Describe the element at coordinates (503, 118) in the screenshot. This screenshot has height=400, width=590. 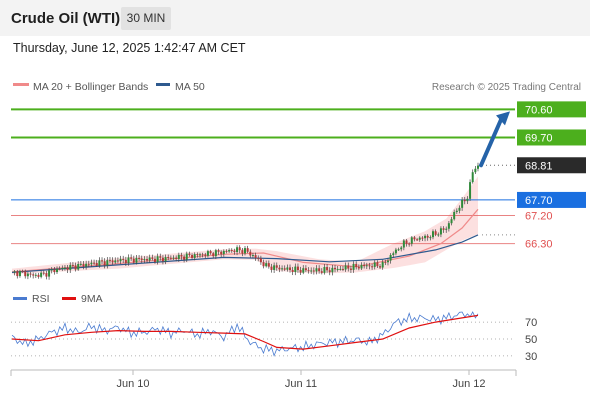
I see `forecast-arrow-head` at that location.